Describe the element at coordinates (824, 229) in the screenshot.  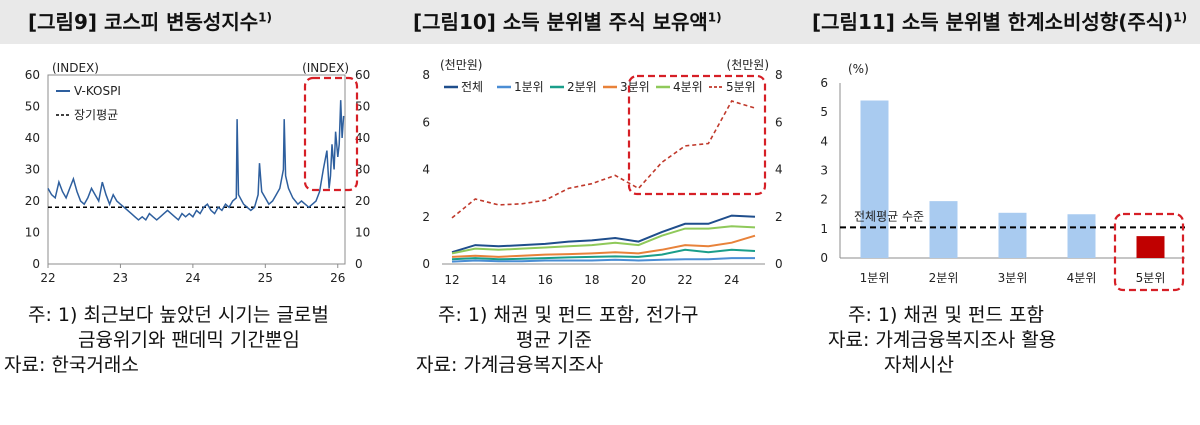
I see `fig11-ytick-label: 1` at that location.